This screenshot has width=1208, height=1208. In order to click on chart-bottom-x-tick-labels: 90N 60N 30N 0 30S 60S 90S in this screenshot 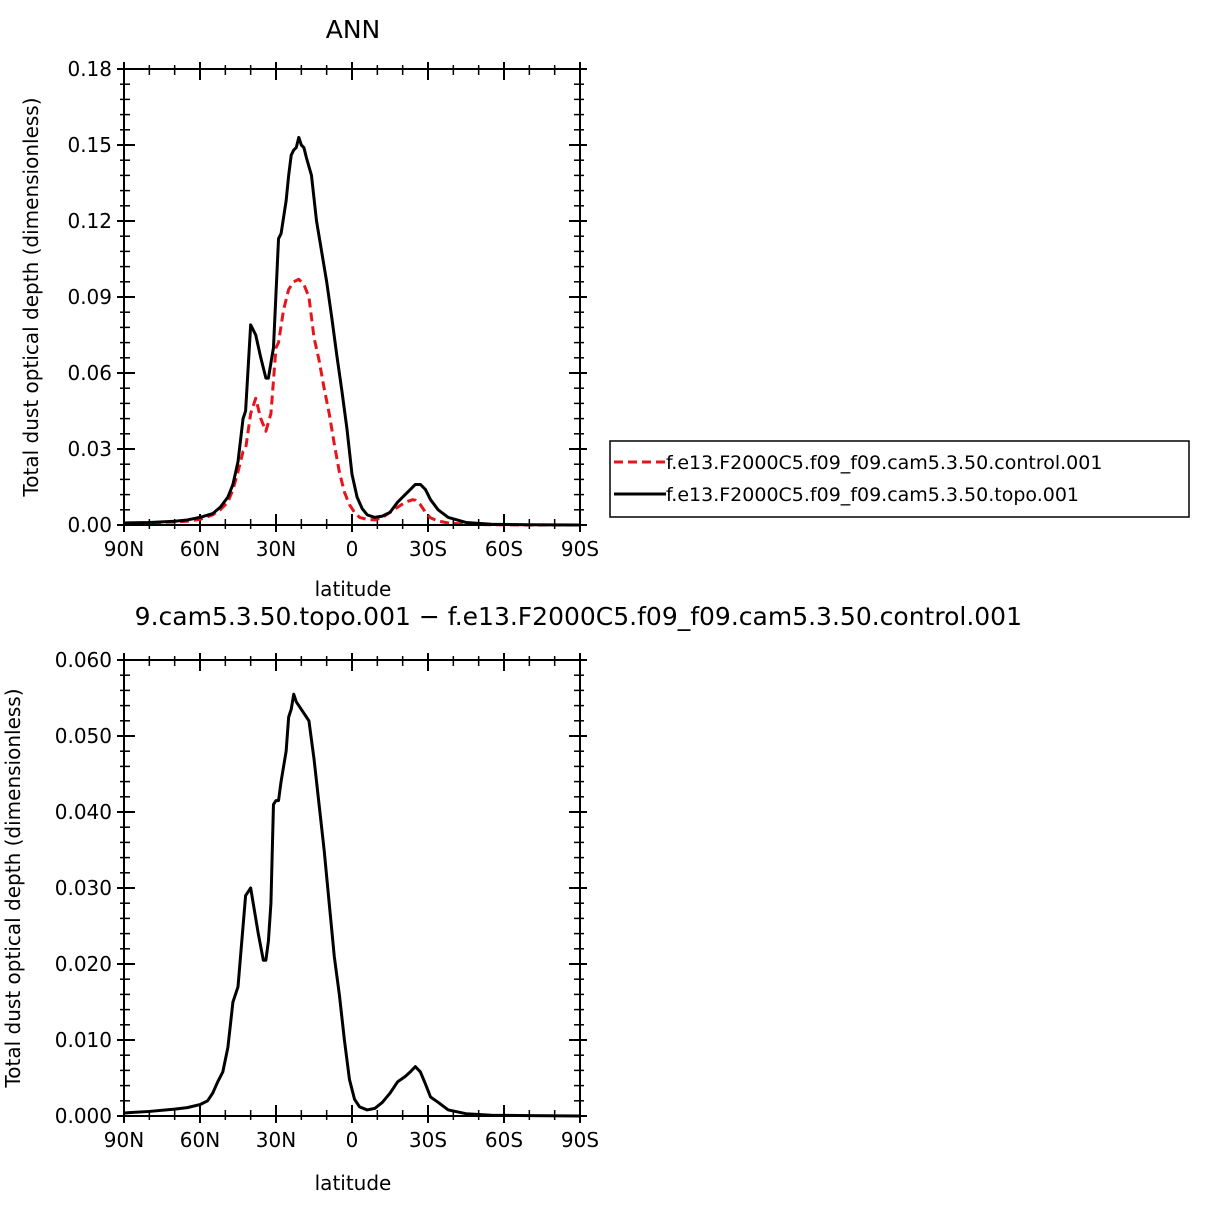, I will do `click(351, 1140)`.